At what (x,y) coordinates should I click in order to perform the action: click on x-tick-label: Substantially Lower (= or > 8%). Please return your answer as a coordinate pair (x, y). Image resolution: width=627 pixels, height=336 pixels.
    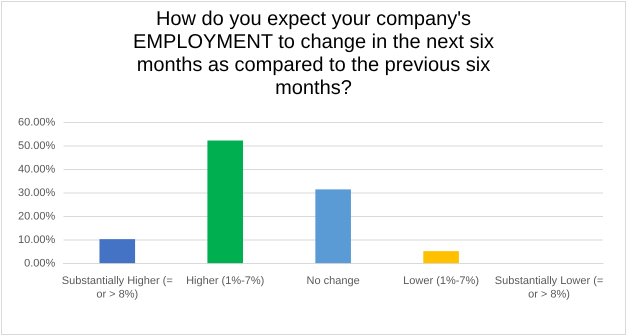
    Looking at the image, I should click on (549, 287).